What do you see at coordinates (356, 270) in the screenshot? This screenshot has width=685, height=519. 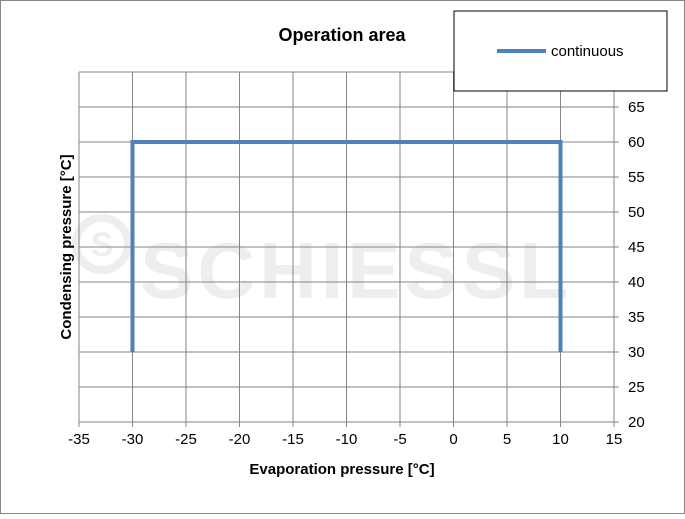 I see `watermark-text: SCHIESSL` at bounding box center [356, 270].